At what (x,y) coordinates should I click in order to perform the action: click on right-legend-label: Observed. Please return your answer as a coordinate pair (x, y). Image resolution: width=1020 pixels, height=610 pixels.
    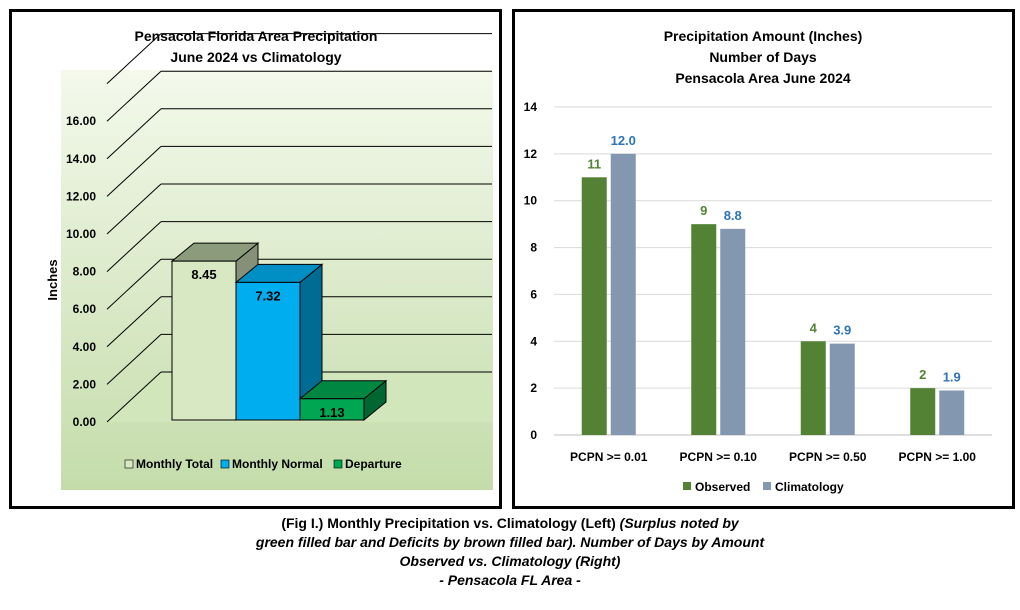
    Looking at the image, I should click on (722, 487).